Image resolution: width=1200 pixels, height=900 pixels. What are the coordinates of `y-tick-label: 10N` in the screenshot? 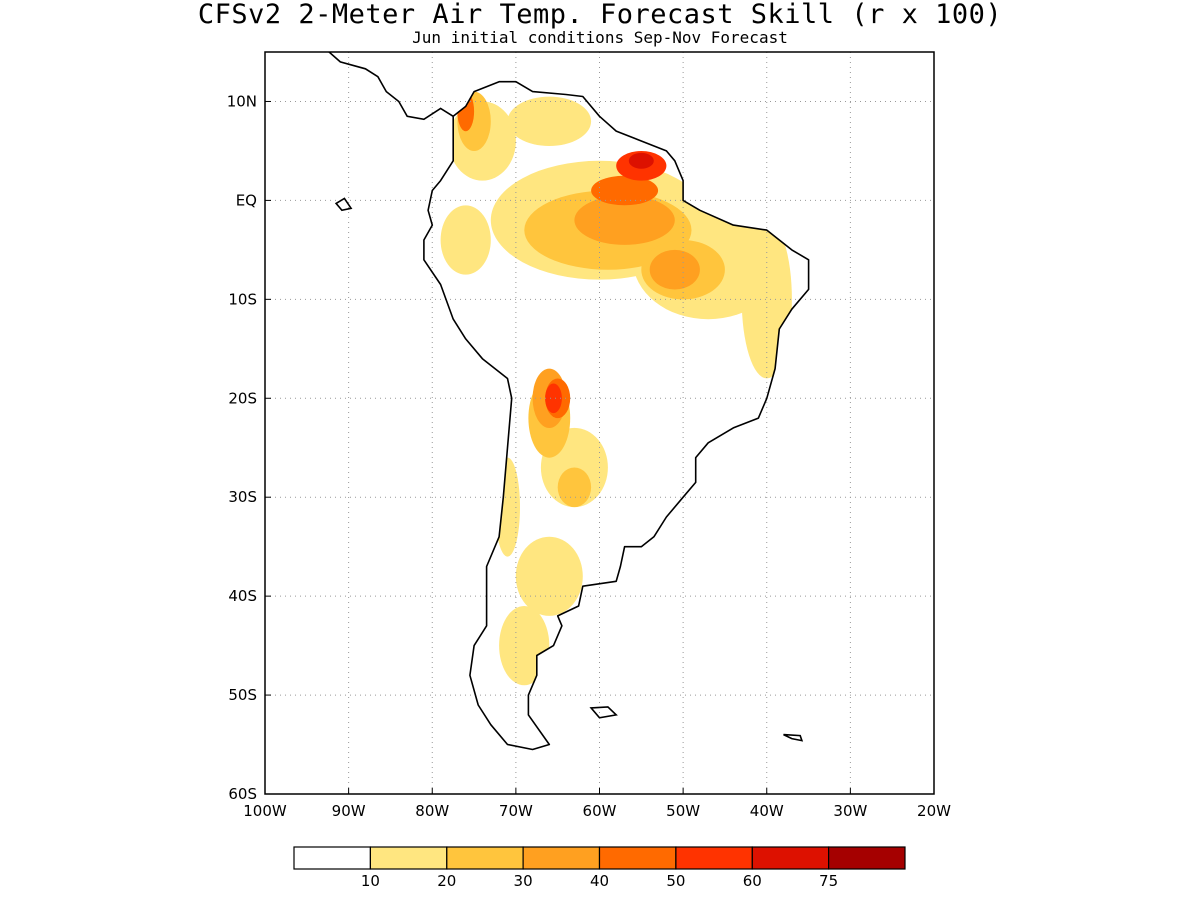 It's located at (242, 101).